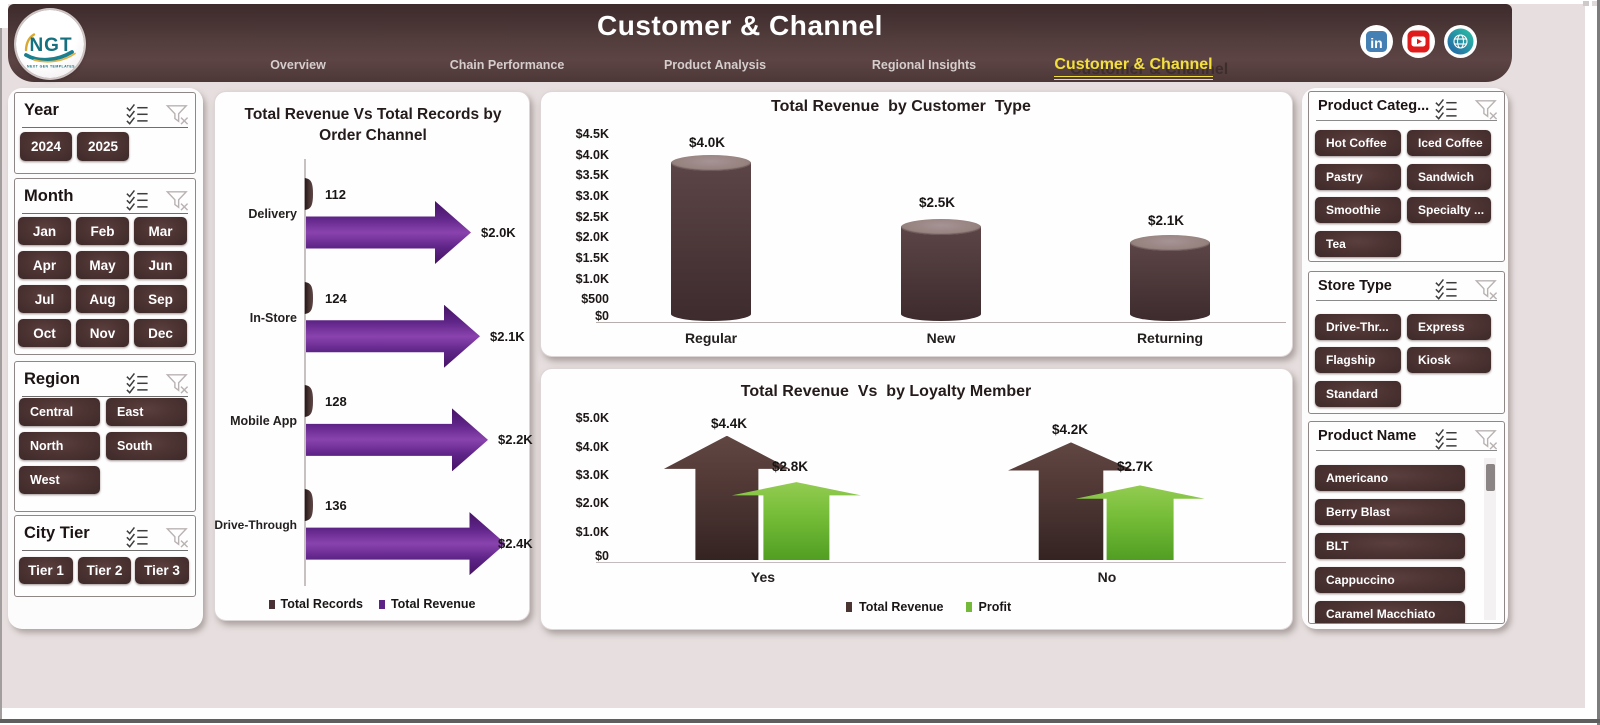 Image resolution: width=1600 pixels, height=725 pixels. I want to click on svg-text: in, so click(1376, 43).